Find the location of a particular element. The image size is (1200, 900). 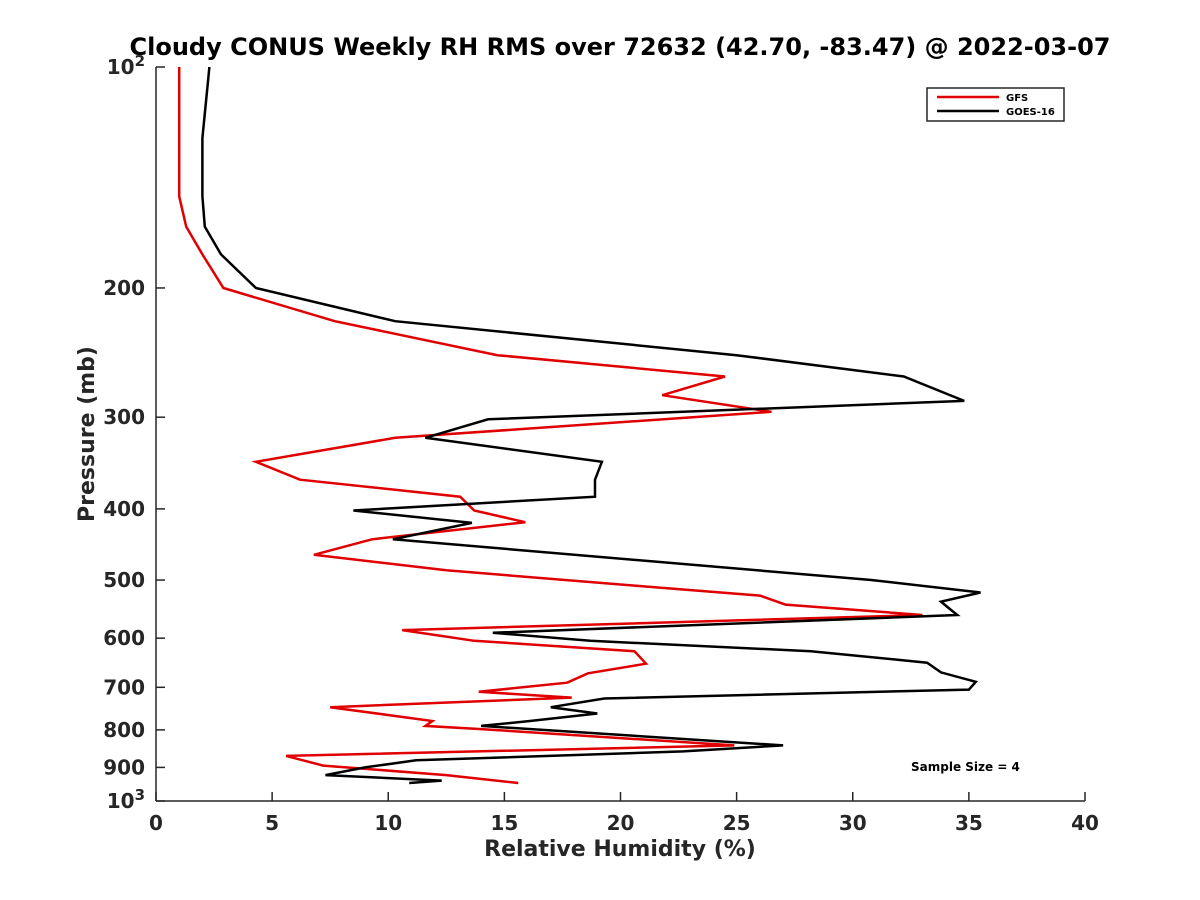

legend: GFS GOES-16 is located at coordinates (995, 104).